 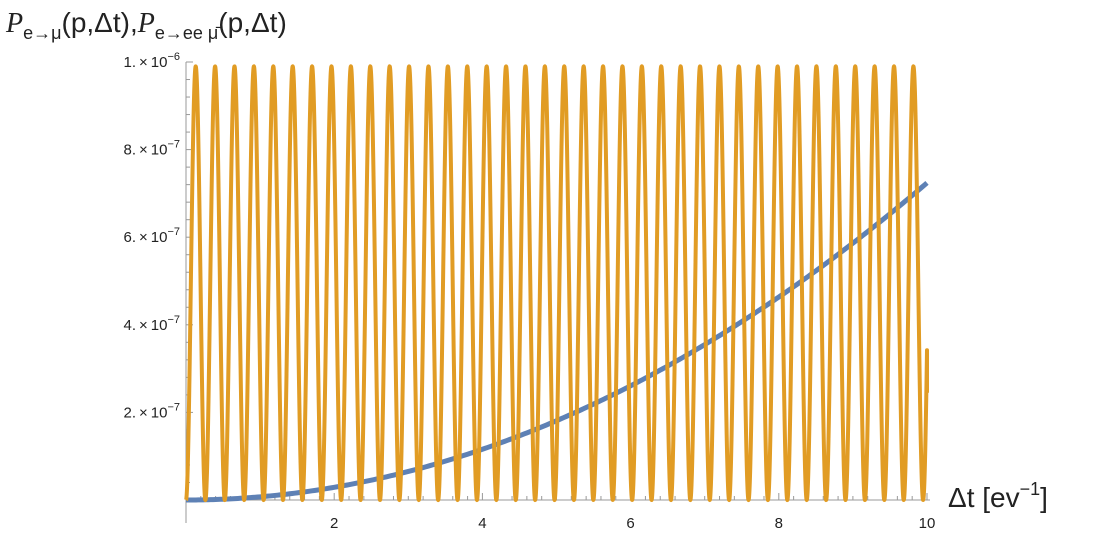 I want to click on x-tick-labels: 2 4 6 8 10, so click(x=632, y=523).